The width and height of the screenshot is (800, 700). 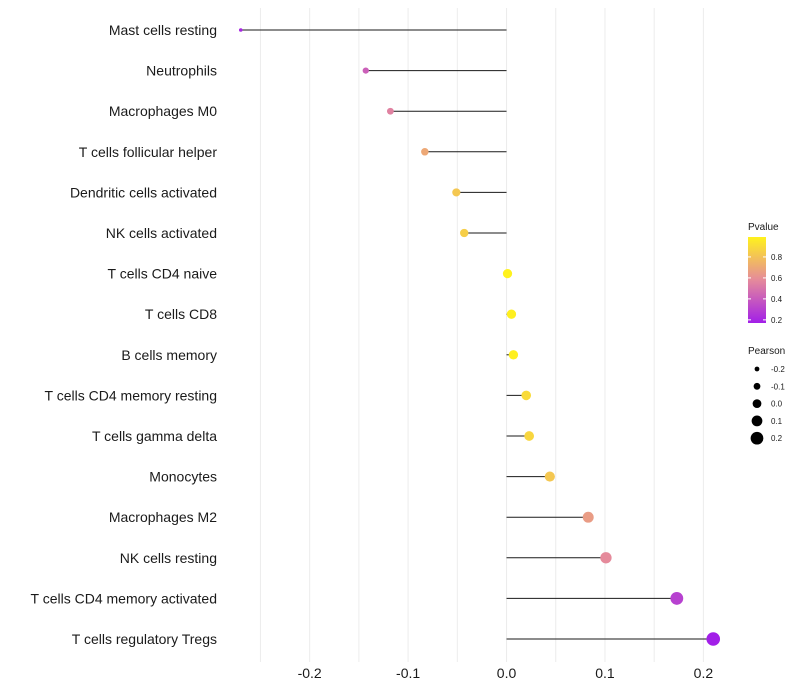 What do you see at coordinates (148, 152) in the screenshot?
I see `category-label: T cells follicular helper` at bounding box center [148, 152].